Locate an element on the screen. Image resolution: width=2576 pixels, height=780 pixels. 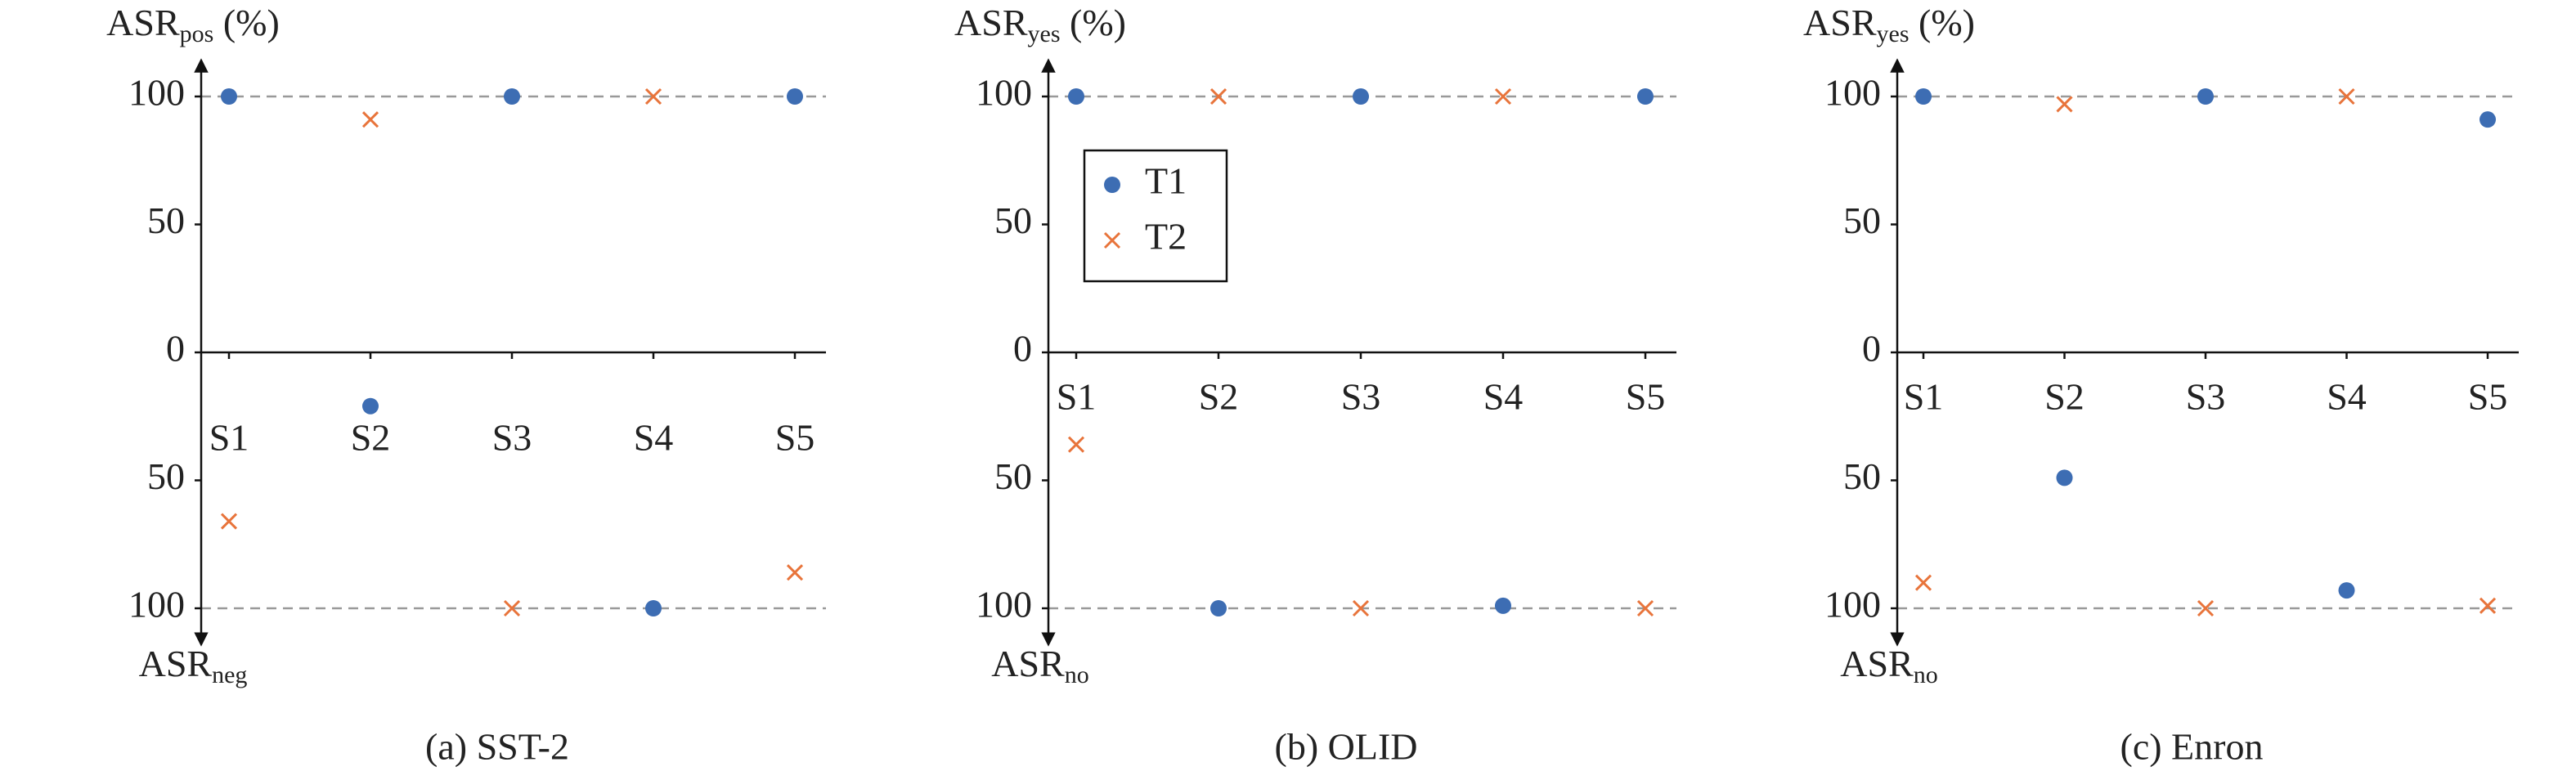
label-sub: neg is located at coordinates (230, 675).